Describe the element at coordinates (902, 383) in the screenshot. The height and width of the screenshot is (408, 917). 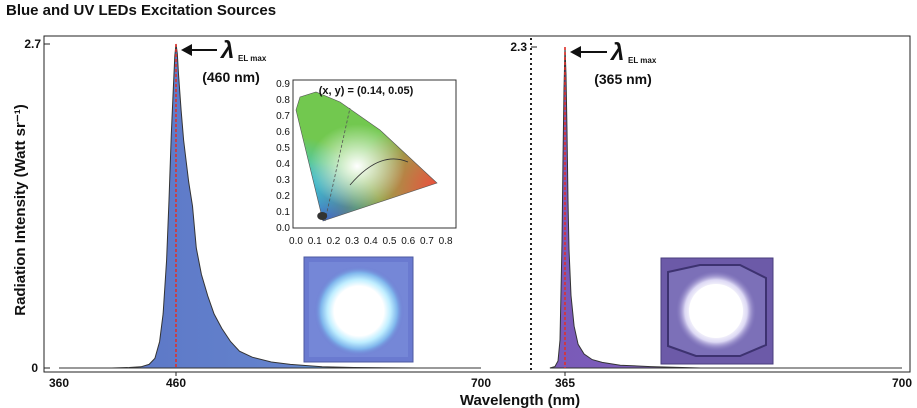
I see `x-tick-label-700-right: 700` at that location.